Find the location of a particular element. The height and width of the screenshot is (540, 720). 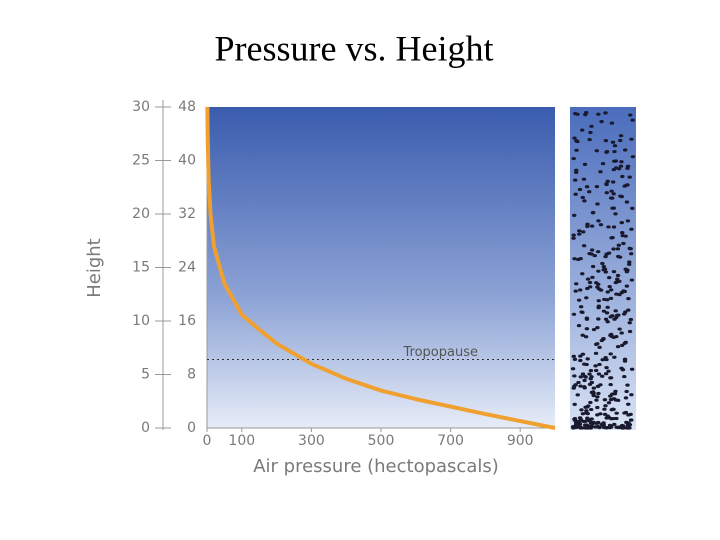

y2-tick-label: 0 is located at coordinates (191, 428).